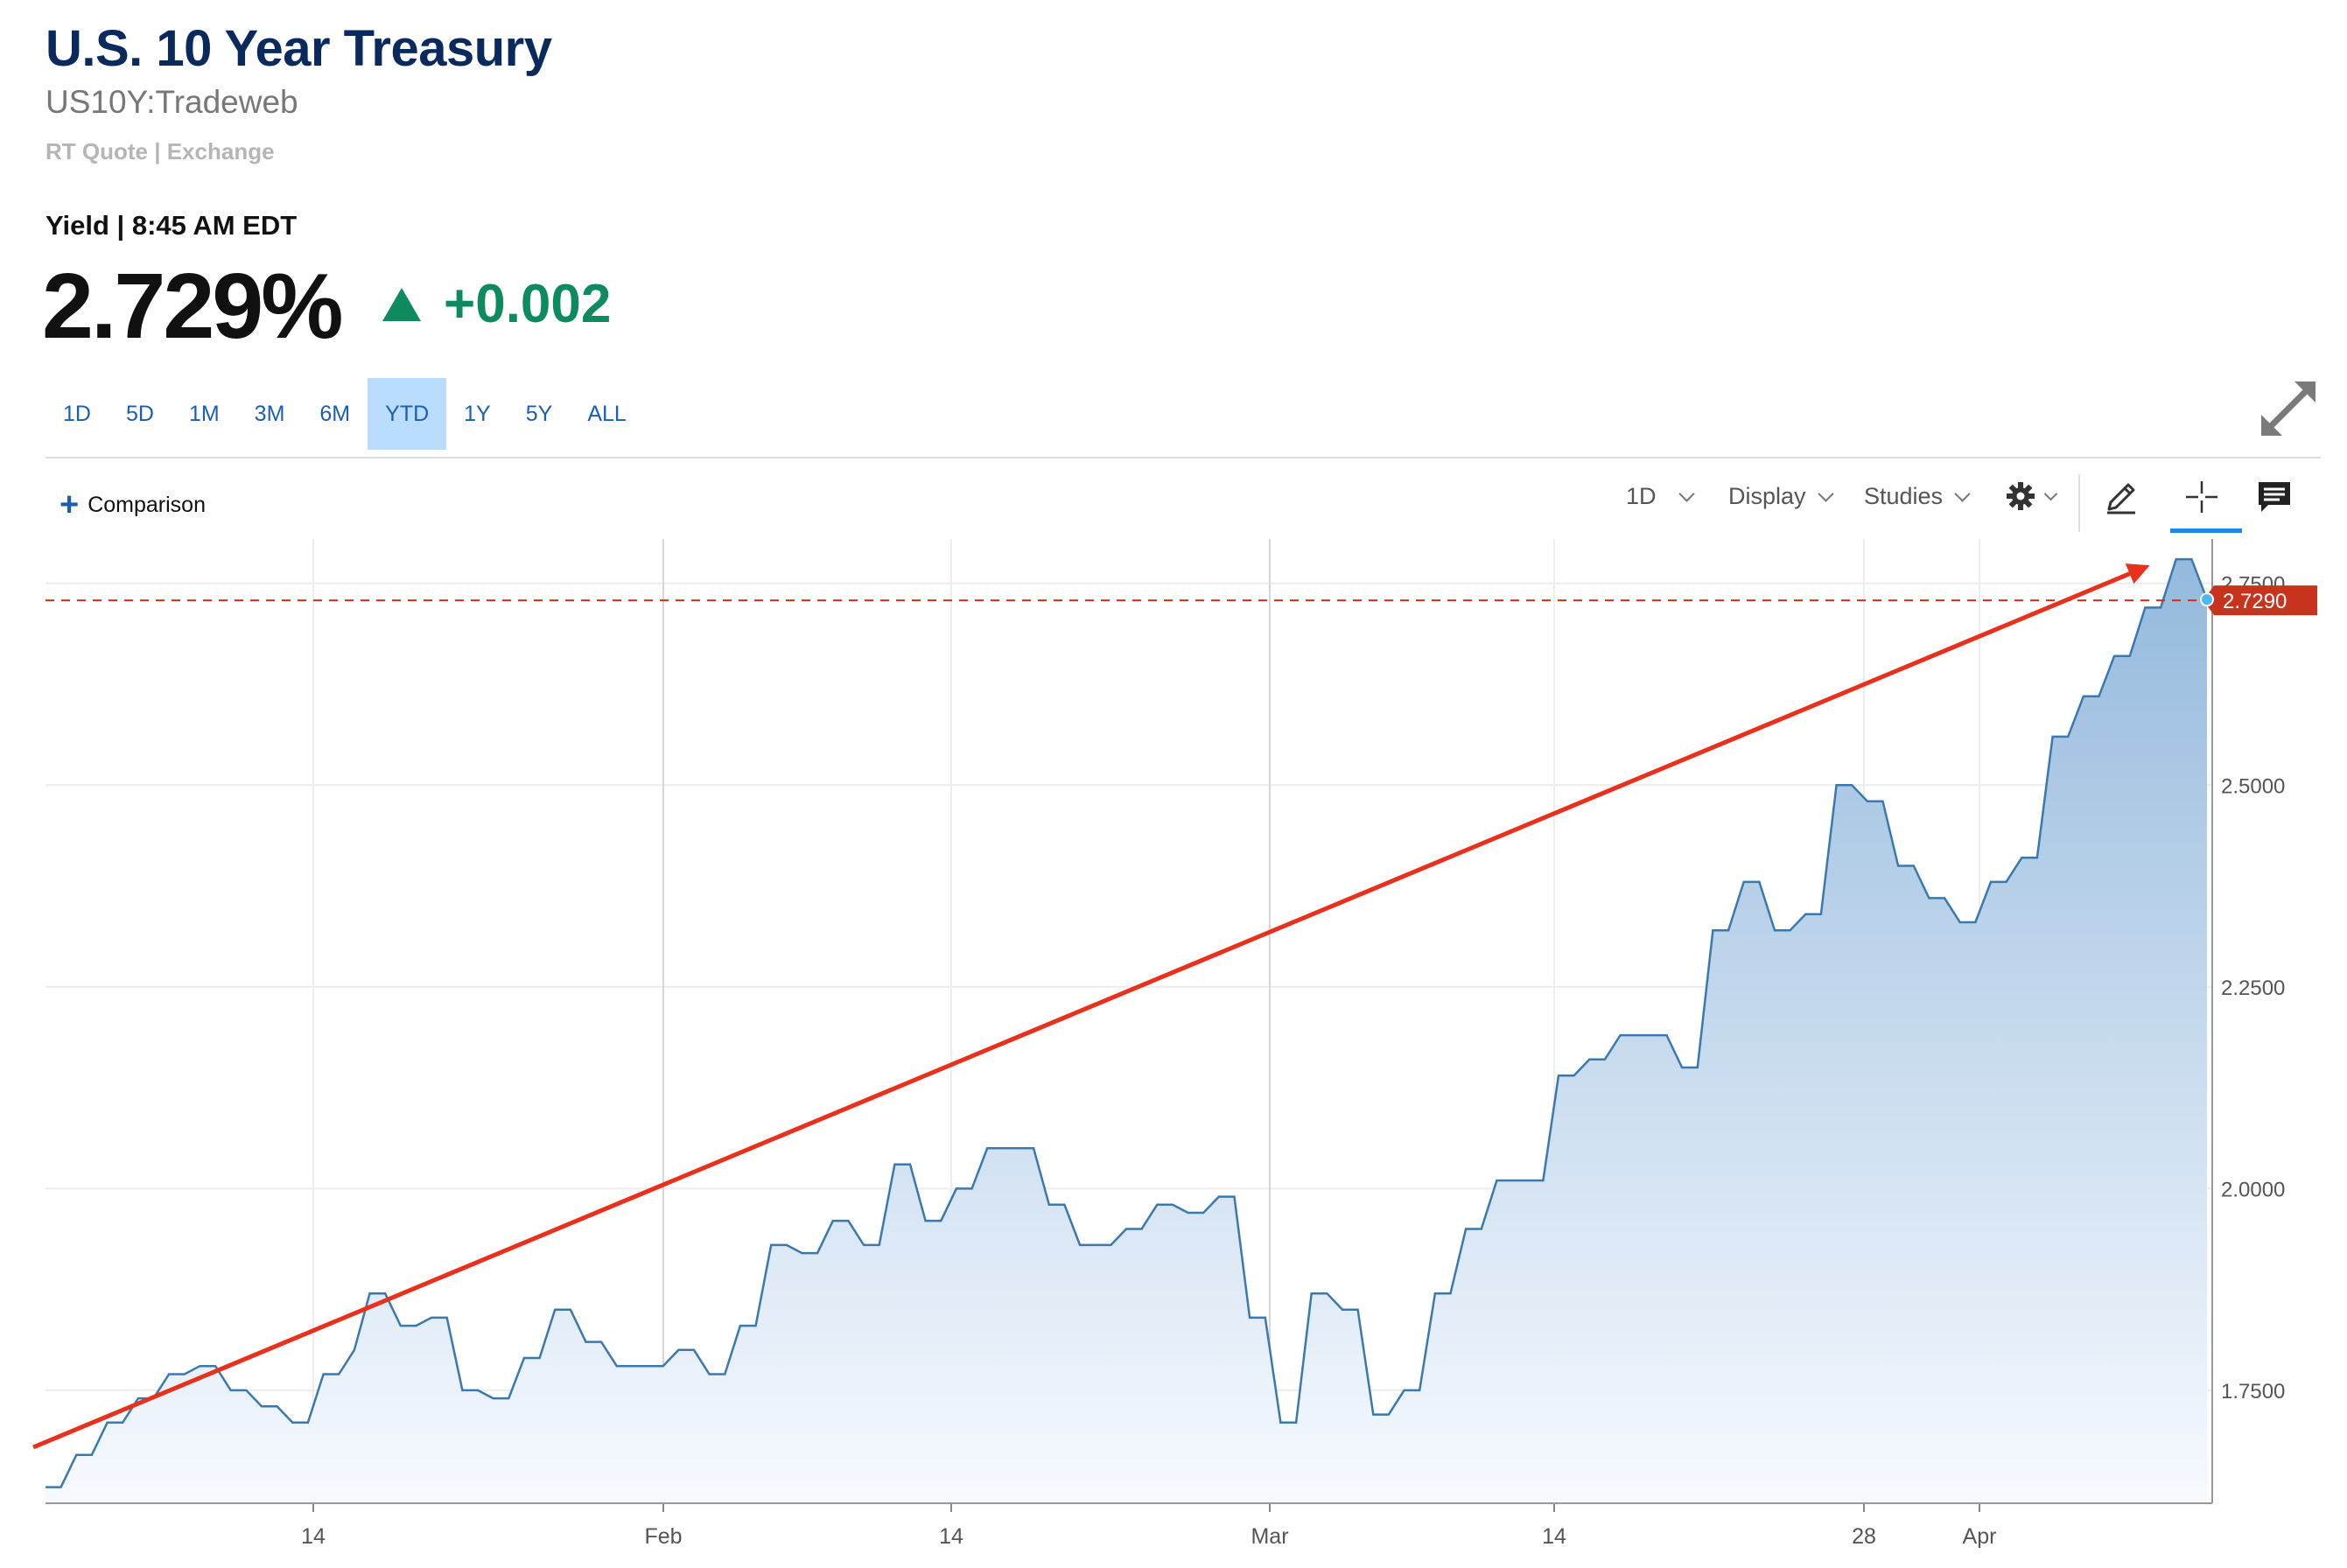 The image size is (2347, 1568). I want to click on display-dropdown: Display, so click(1781, 496).